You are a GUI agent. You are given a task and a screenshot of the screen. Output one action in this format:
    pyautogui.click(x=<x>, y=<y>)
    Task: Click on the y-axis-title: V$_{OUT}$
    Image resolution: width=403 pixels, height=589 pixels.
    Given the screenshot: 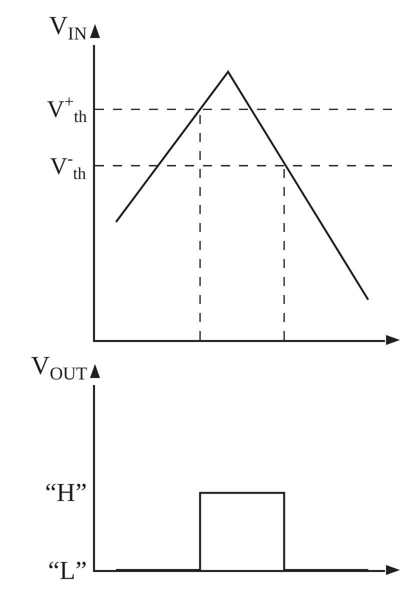 What is the action you would take?
    pyautogui.click(x=59, y=367)
    